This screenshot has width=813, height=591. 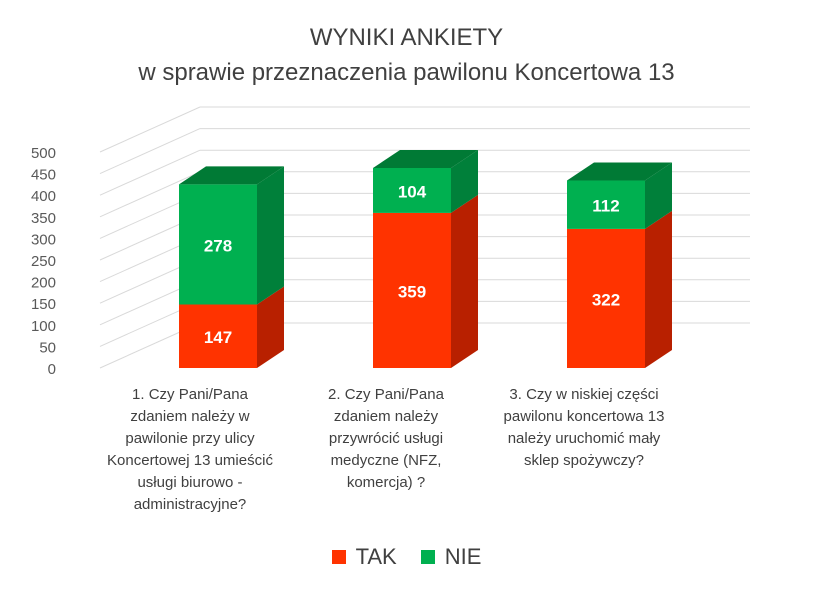 I want to click on data-label-tak-1: 147, so click(x=218, y=337).